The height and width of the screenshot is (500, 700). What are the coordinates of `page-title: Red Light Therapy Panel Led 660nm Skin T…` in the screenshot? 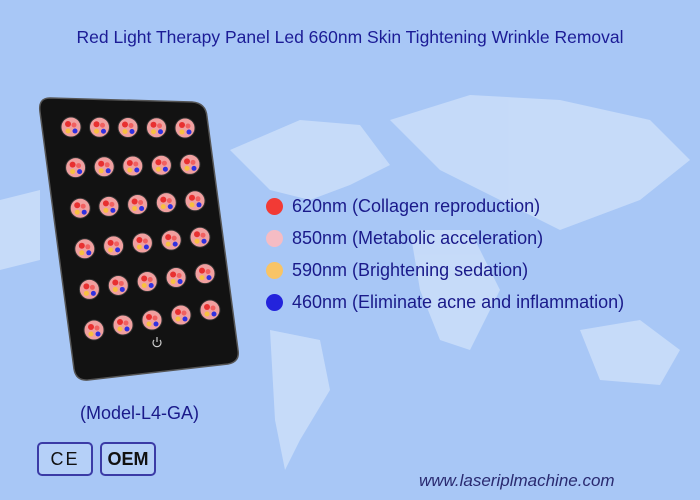 It's located at (350, 37).